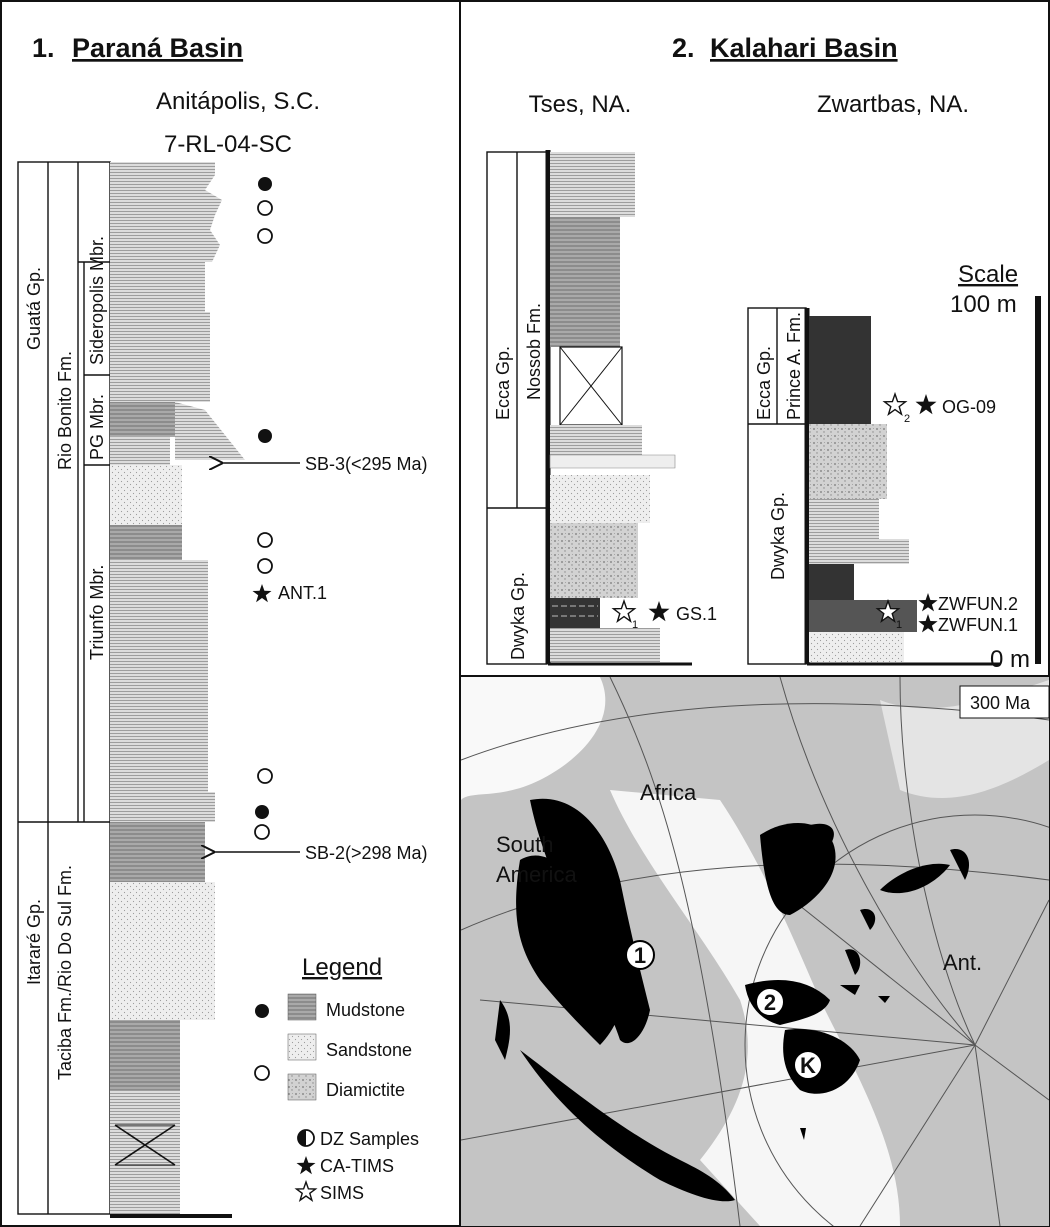 This screenshot has width=1050, height=1227. What do you see at coordinates (302, 1087) in the screenshot?
I see `legend-diamictite-swatch` at bounding box center [302, 1087].